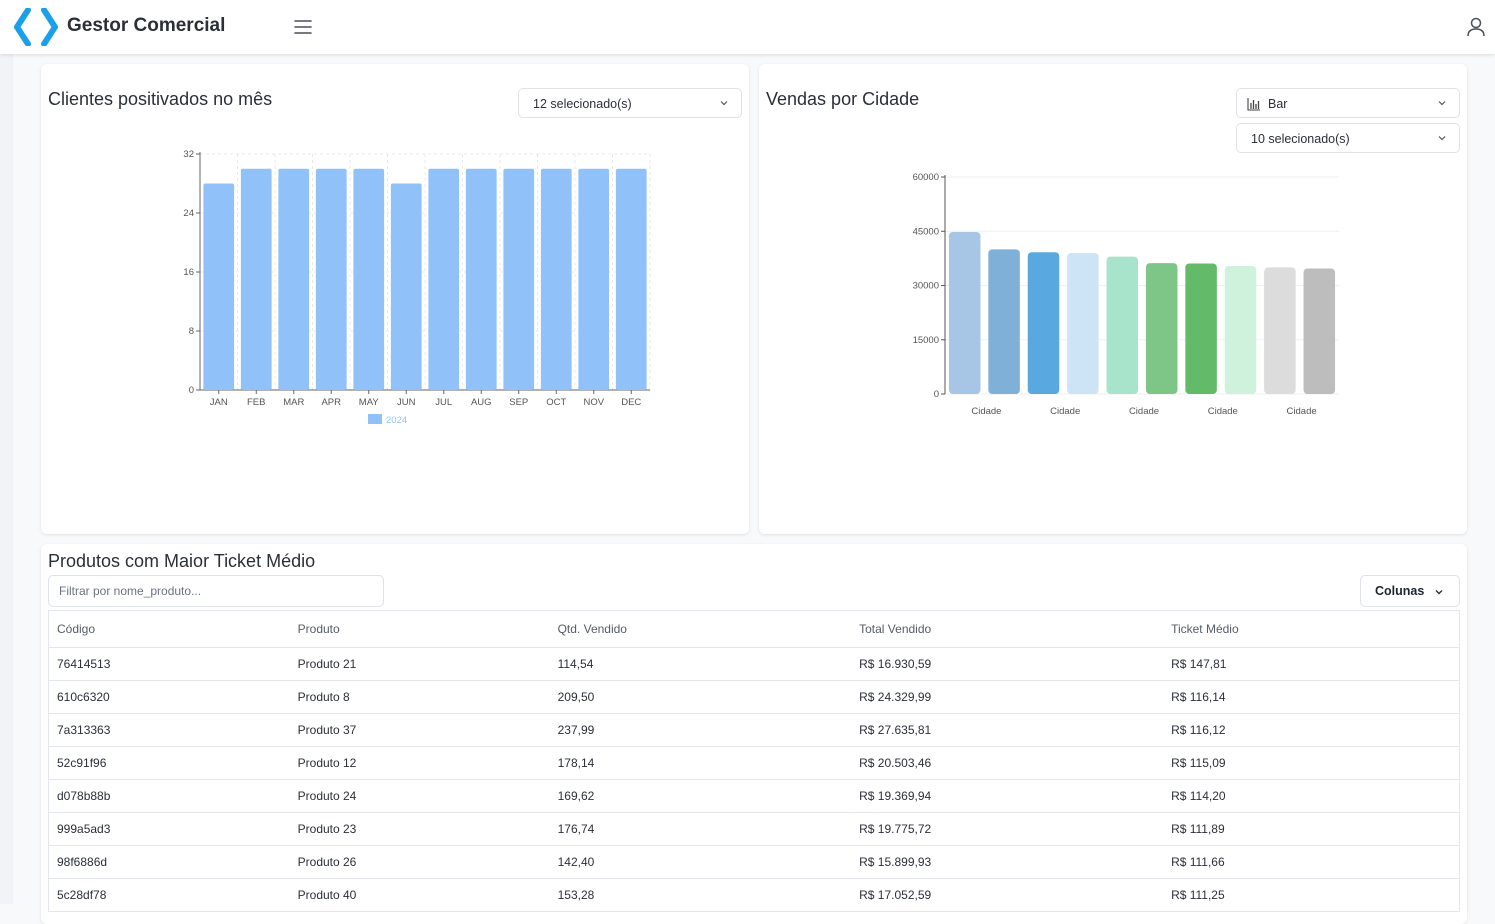 This screenshot has width=1495, height=924. What do you see at coordinates (1300, 139) in the screenshot?
I see `cities-select-label: 10 selecionado(s)` at bounding box center [1300, 139].